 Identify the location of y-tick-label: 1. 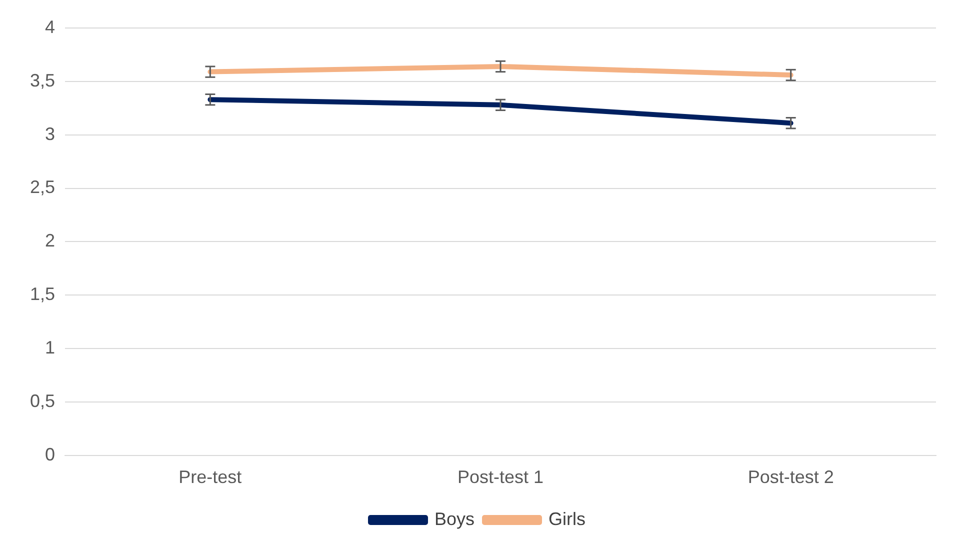
(50, 348).